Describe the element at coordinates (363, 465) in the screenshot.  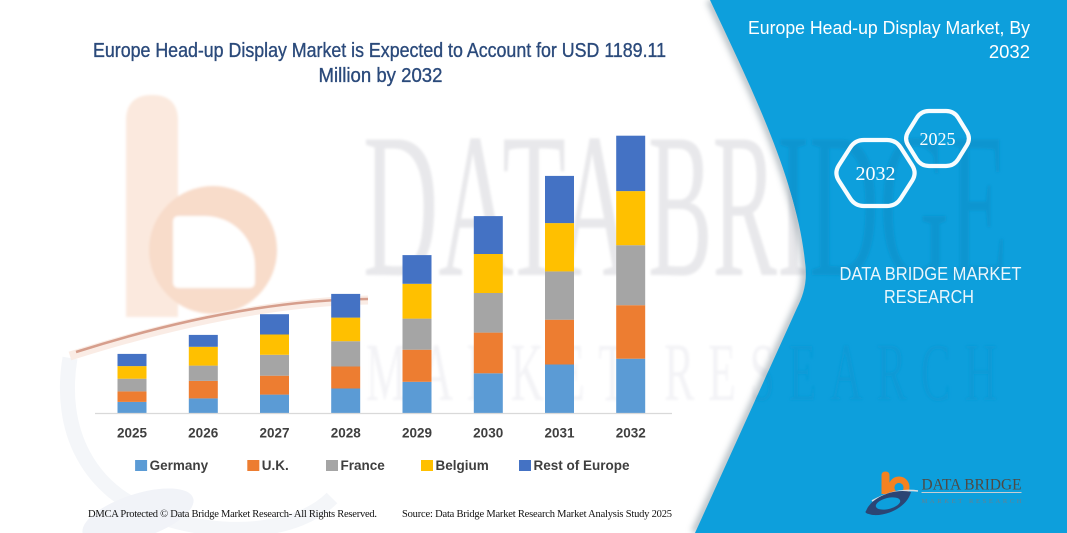
I see `svg-text: France` at that location.